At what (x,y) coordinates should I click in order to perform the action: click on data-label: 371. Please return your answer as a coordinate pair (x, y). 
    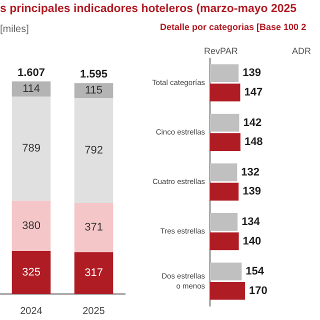
    Looking at the image, I should click on (93, 228).